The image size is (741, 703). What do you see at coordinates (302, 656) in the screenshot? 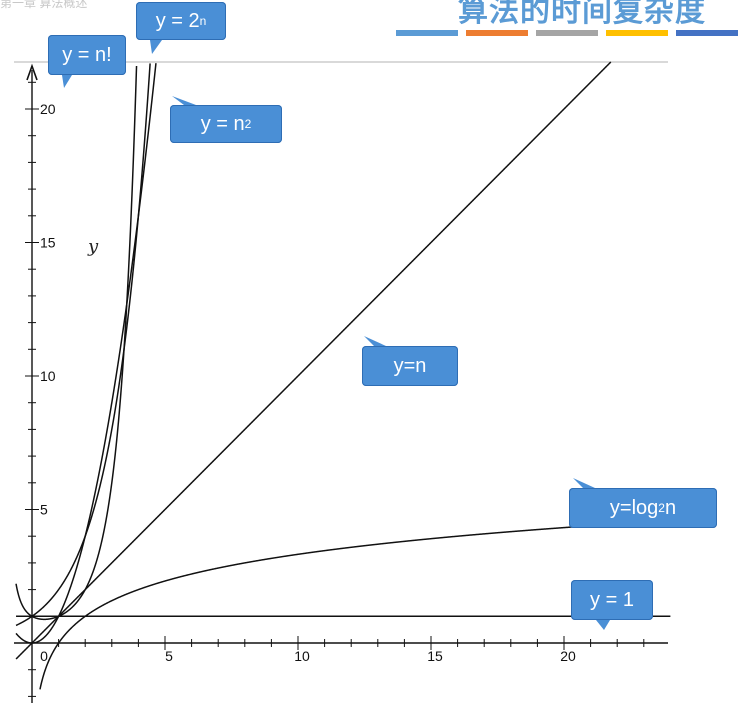
I see `x-tick-label-10: 10` at bounding box center [302, 656].